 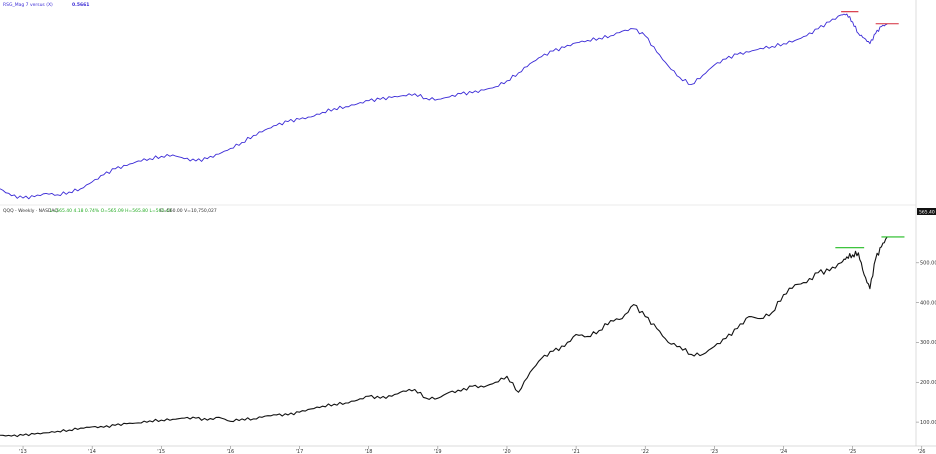 I want to click on x-tick-label: '16, so click(x=230, y=451).